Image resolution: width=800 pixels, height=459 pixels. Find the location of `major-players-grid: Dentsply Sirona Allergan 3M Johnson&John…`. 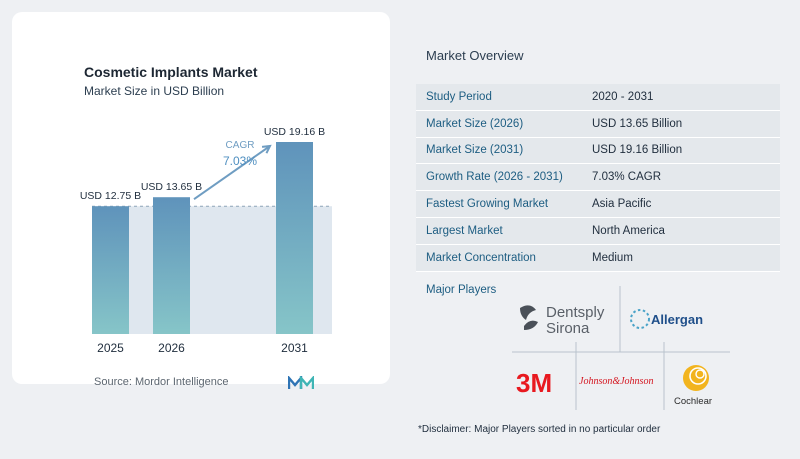

major-players-grid: Dentsply Sirona Allergan 3M Johnson&John… is located at coordinates (621, 348).